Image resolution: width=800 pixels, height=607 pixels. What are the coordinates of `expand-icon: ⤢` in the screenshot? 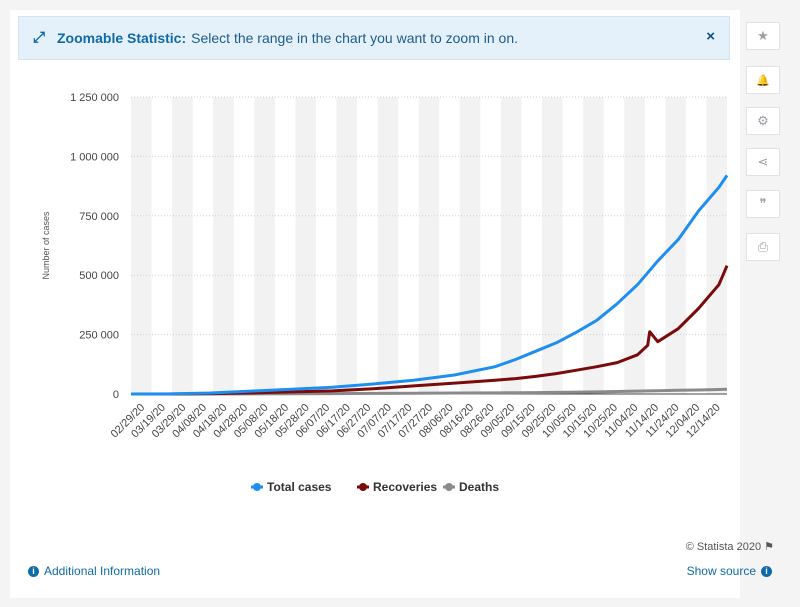 It's located at (39, 37).